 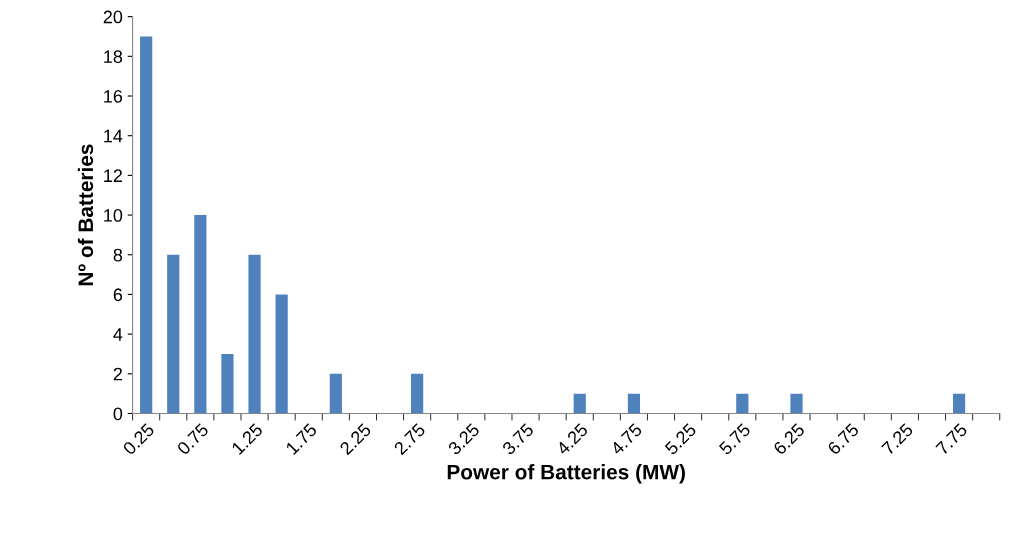 I want to click on y-tick-label: 18, so click(x=113, y=57).